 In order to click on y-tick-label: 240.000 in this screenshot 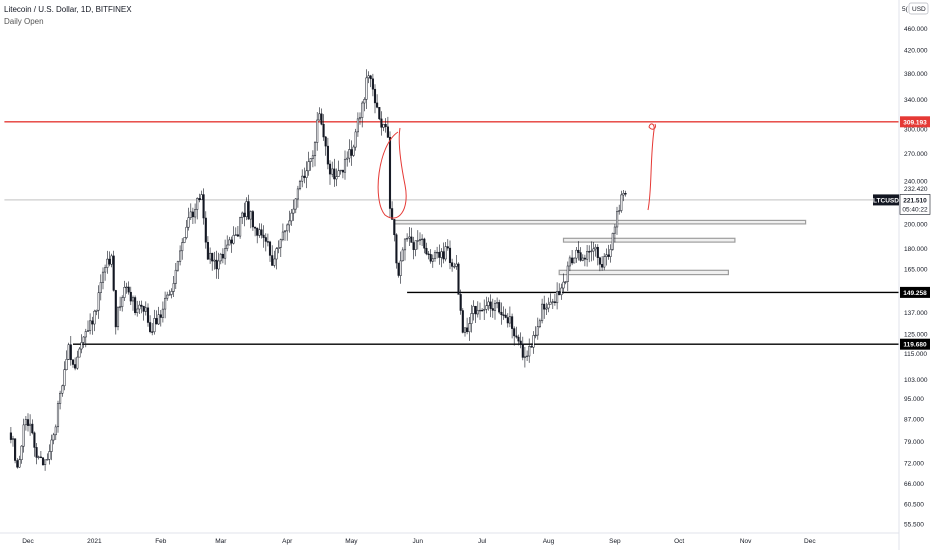, I will do `click(916, 182)`.